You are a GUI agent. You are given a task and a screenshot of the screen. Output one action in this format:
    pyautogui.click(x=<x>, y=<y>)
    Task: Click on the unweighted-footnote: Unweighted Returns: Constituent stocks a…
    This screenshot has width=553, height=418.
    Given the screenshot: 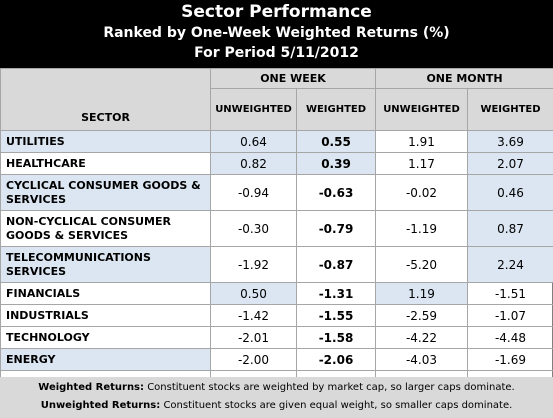 What is the action you would take?
    pyautogui.click(x=276, y=406)
    